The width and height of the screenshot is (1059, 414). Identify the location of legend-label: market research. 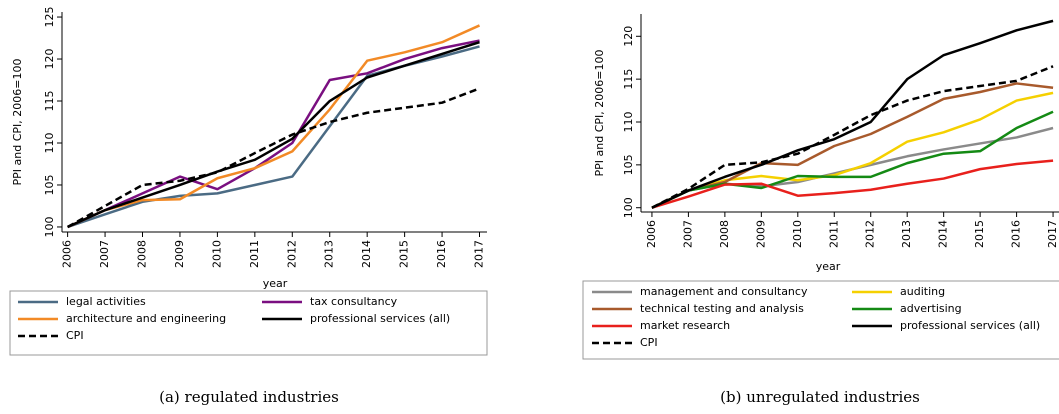
(685, 325).